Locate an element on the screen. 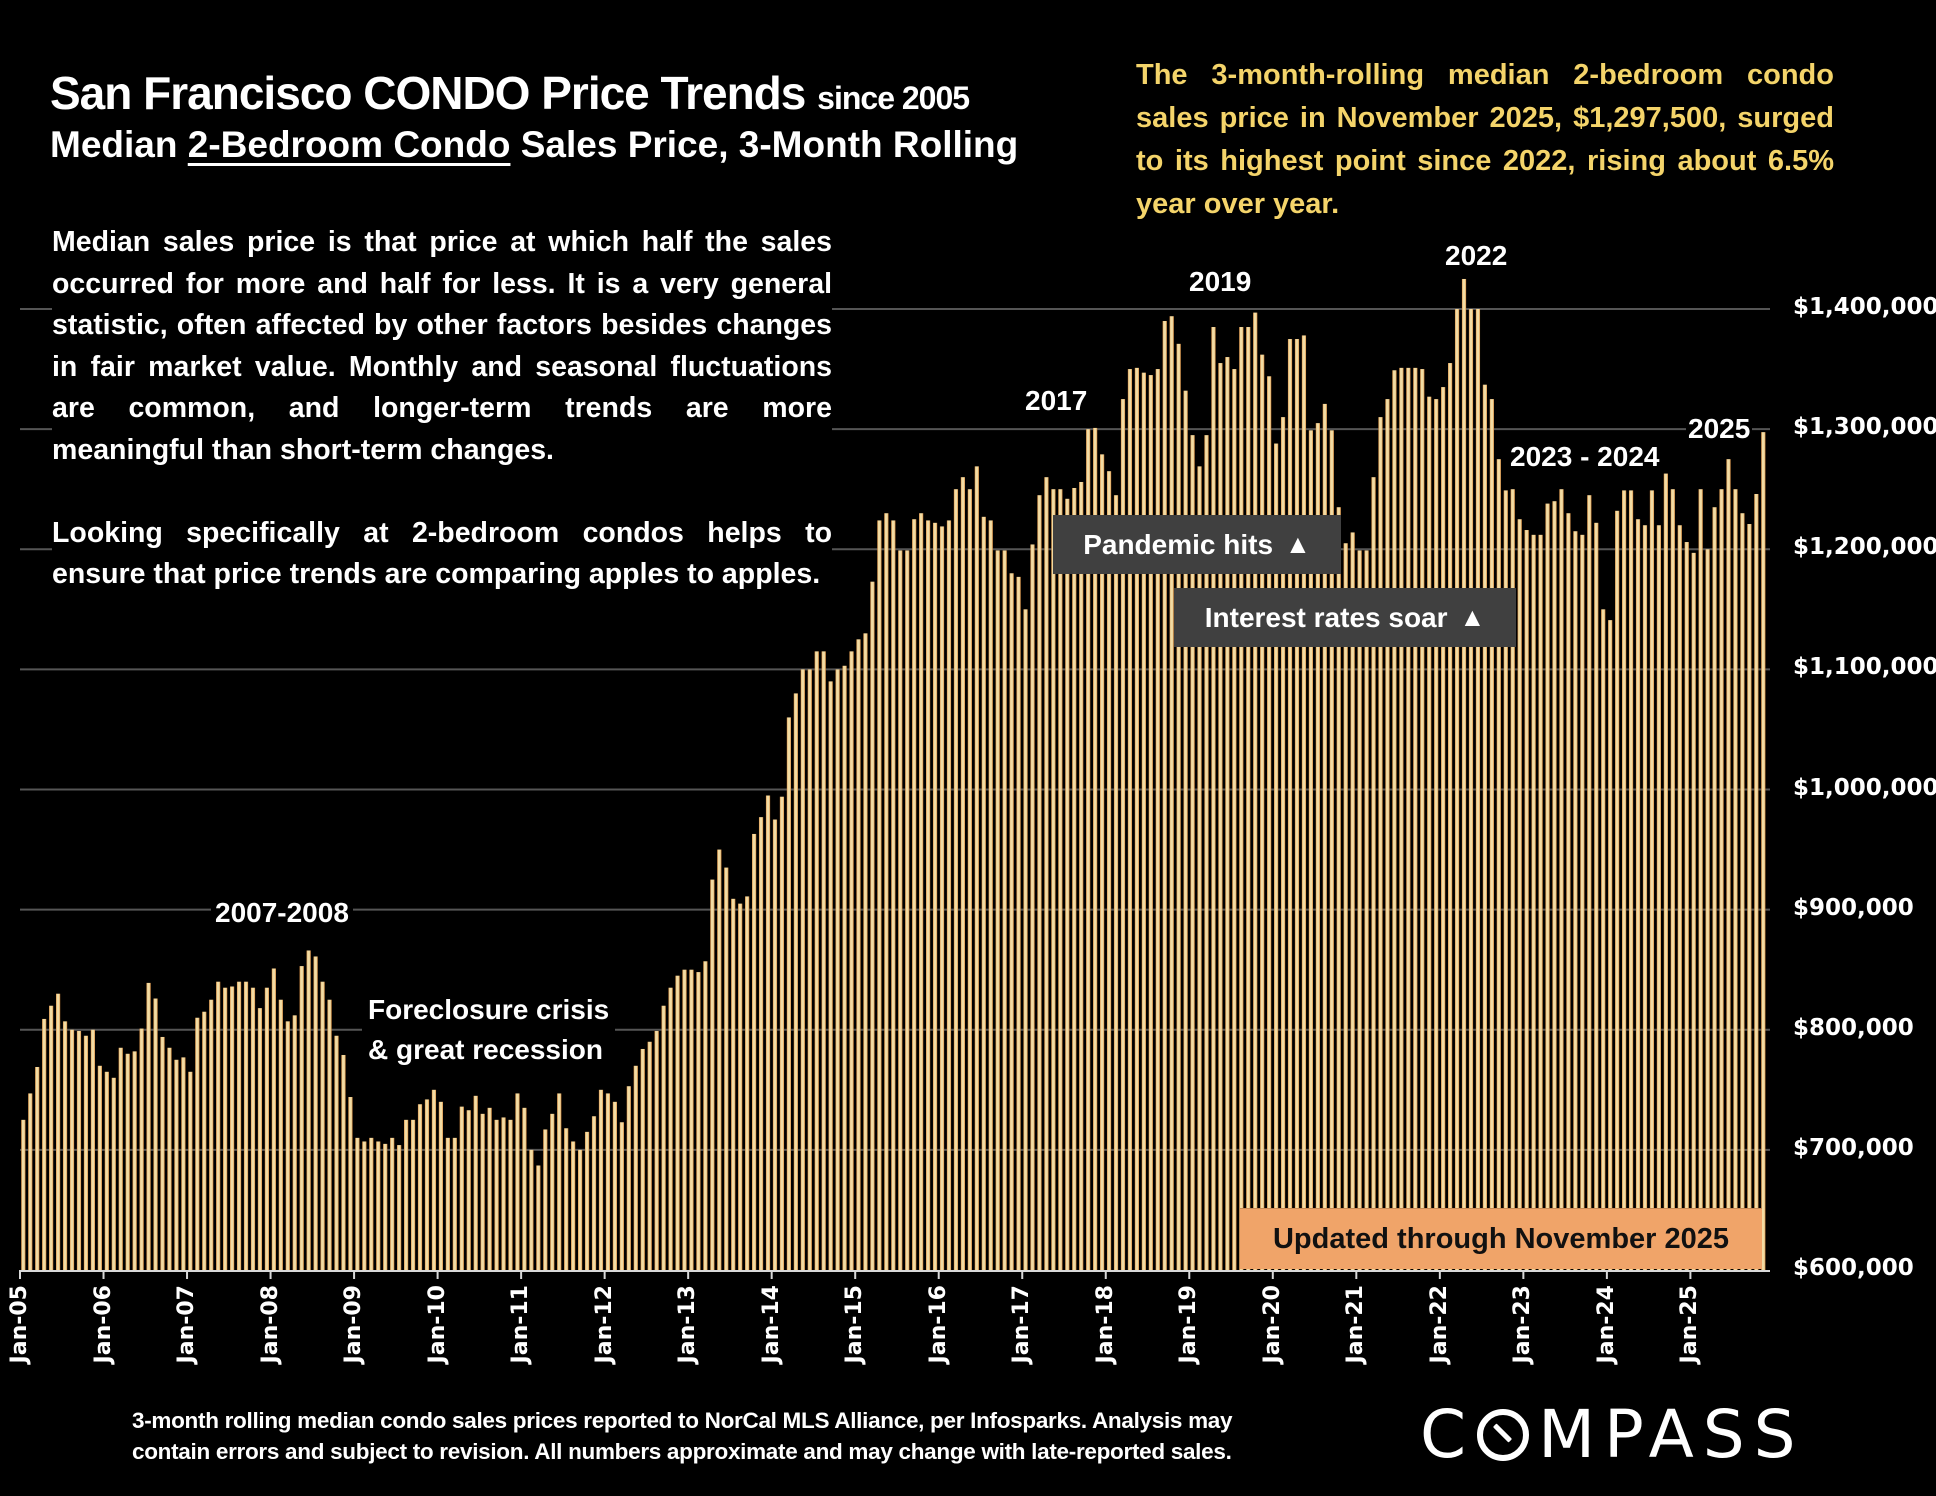  annotation-rates-box: Interest rates soar ▲ is located at coordinates (1345, 617).